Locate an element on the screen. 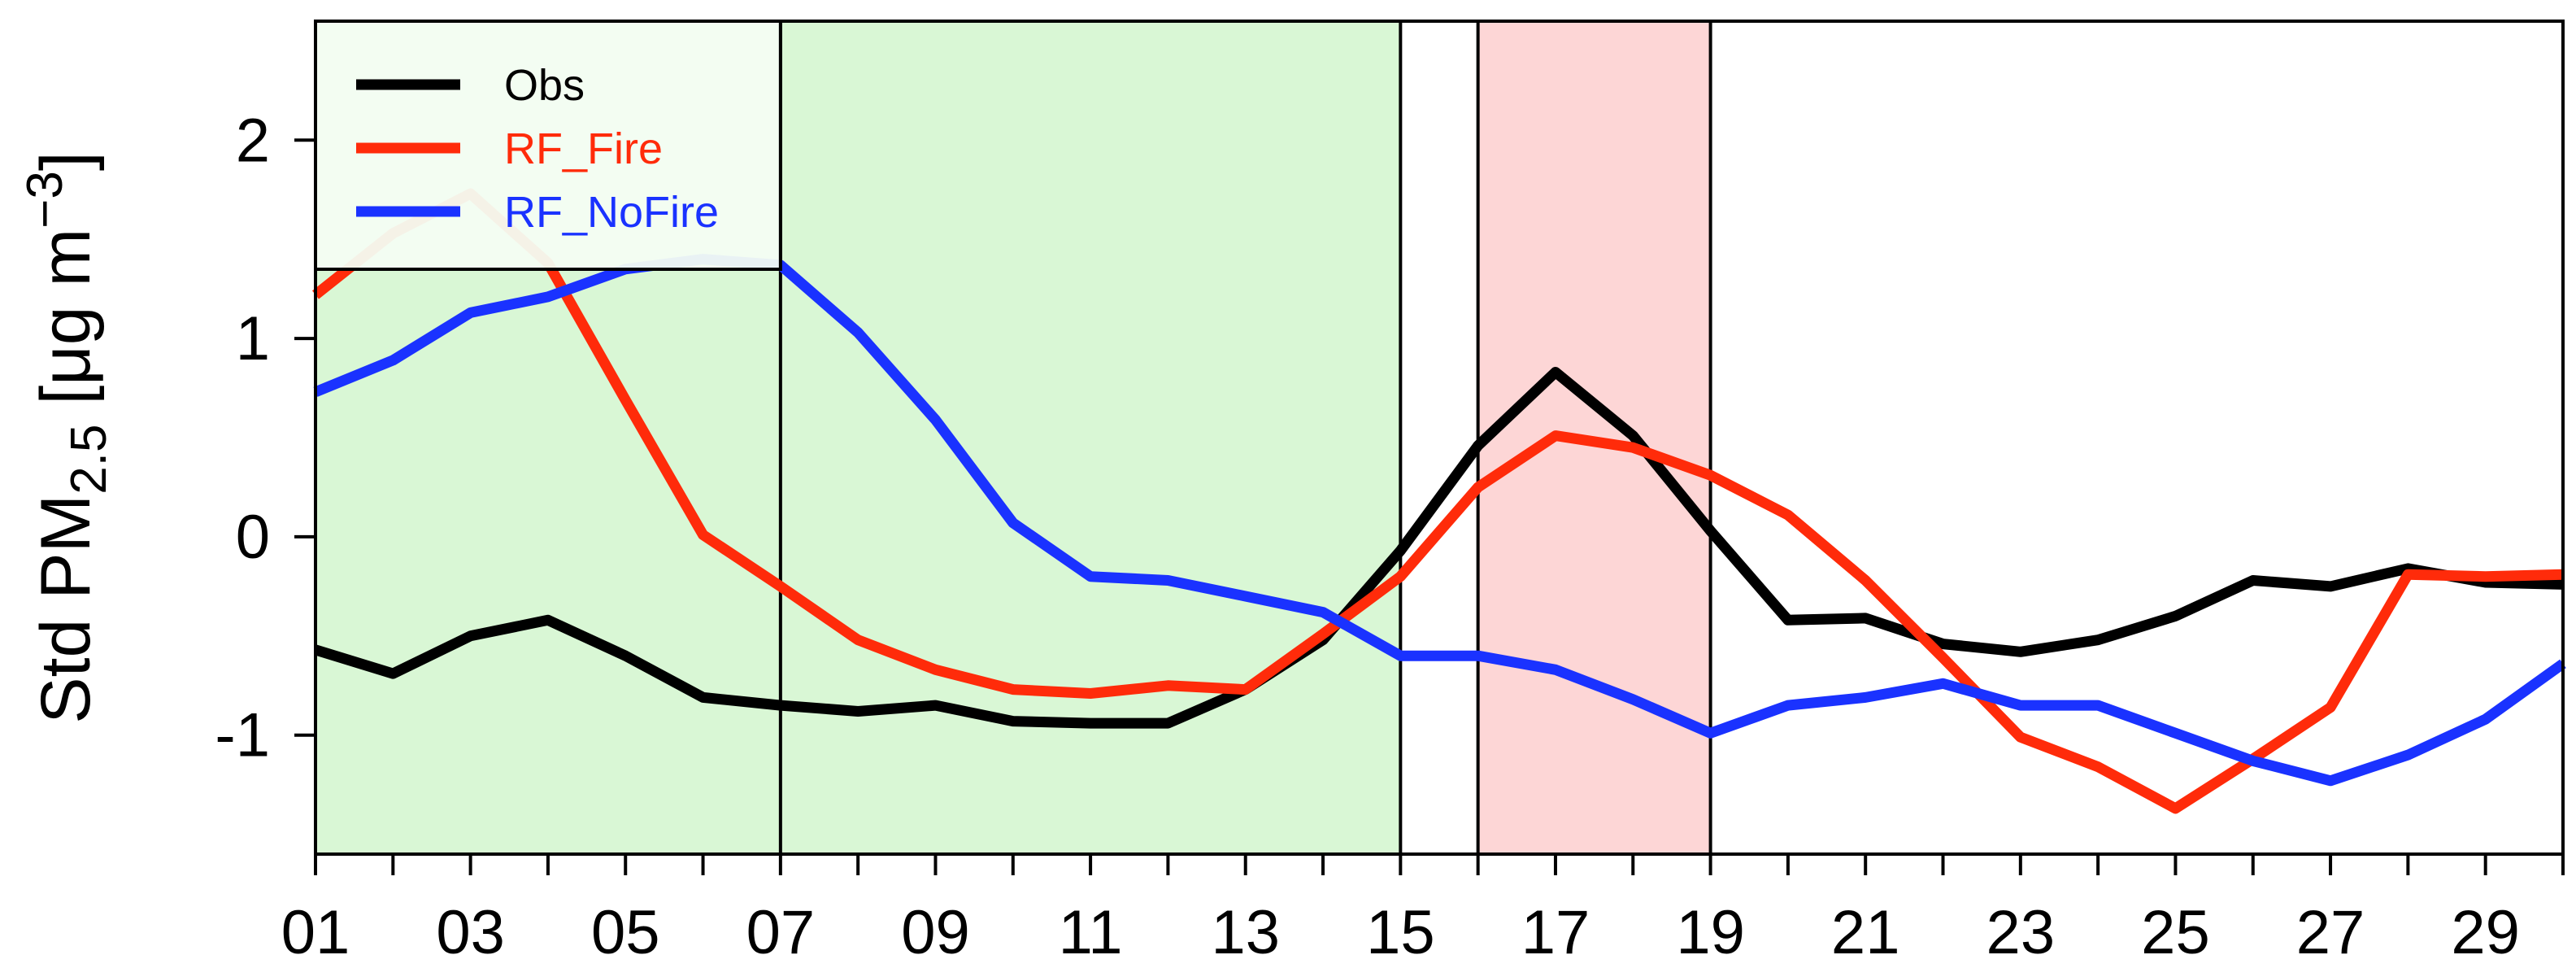 Image resolution: width=2576 pixels, height=968 pixels. legend: Obs RF_Fire RF_NoFire is located at coordinates (548, 145).